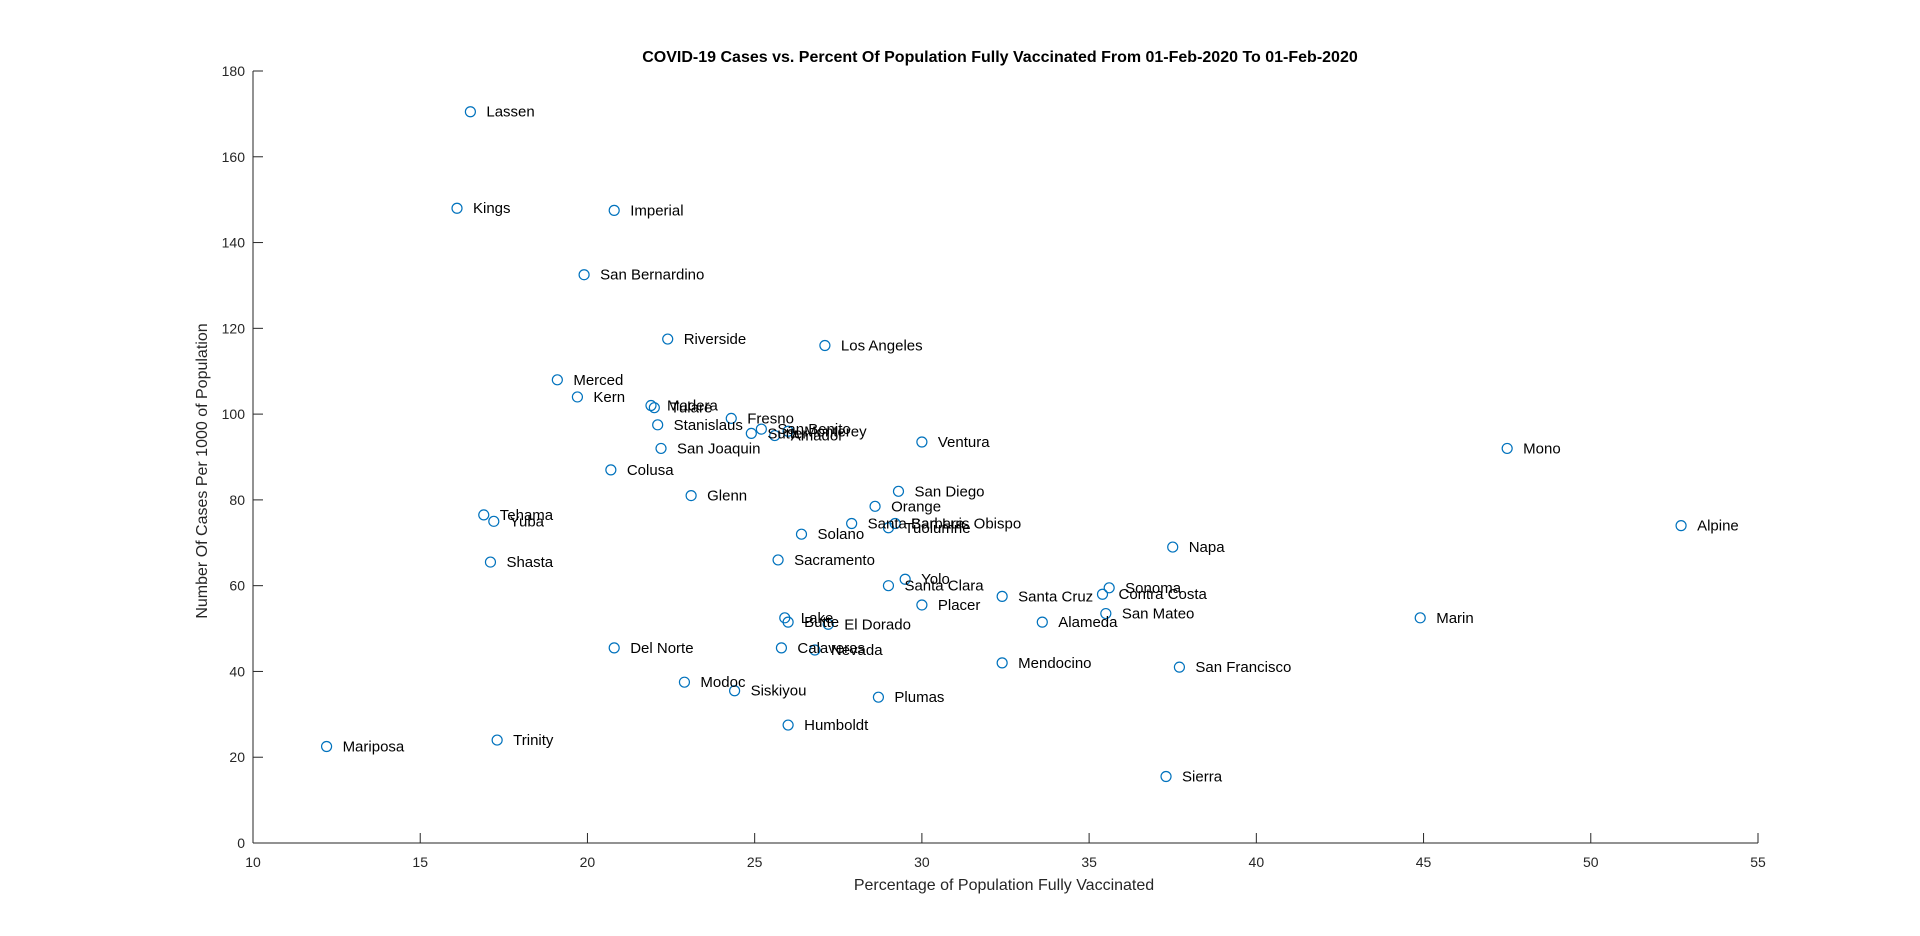 This screenshot has width=1920, height=936. Describe the element at coordinates (202, 470) in the screenshot. I see `y-axis-label: Number Of Cases Per 1000 of Population` at that location.